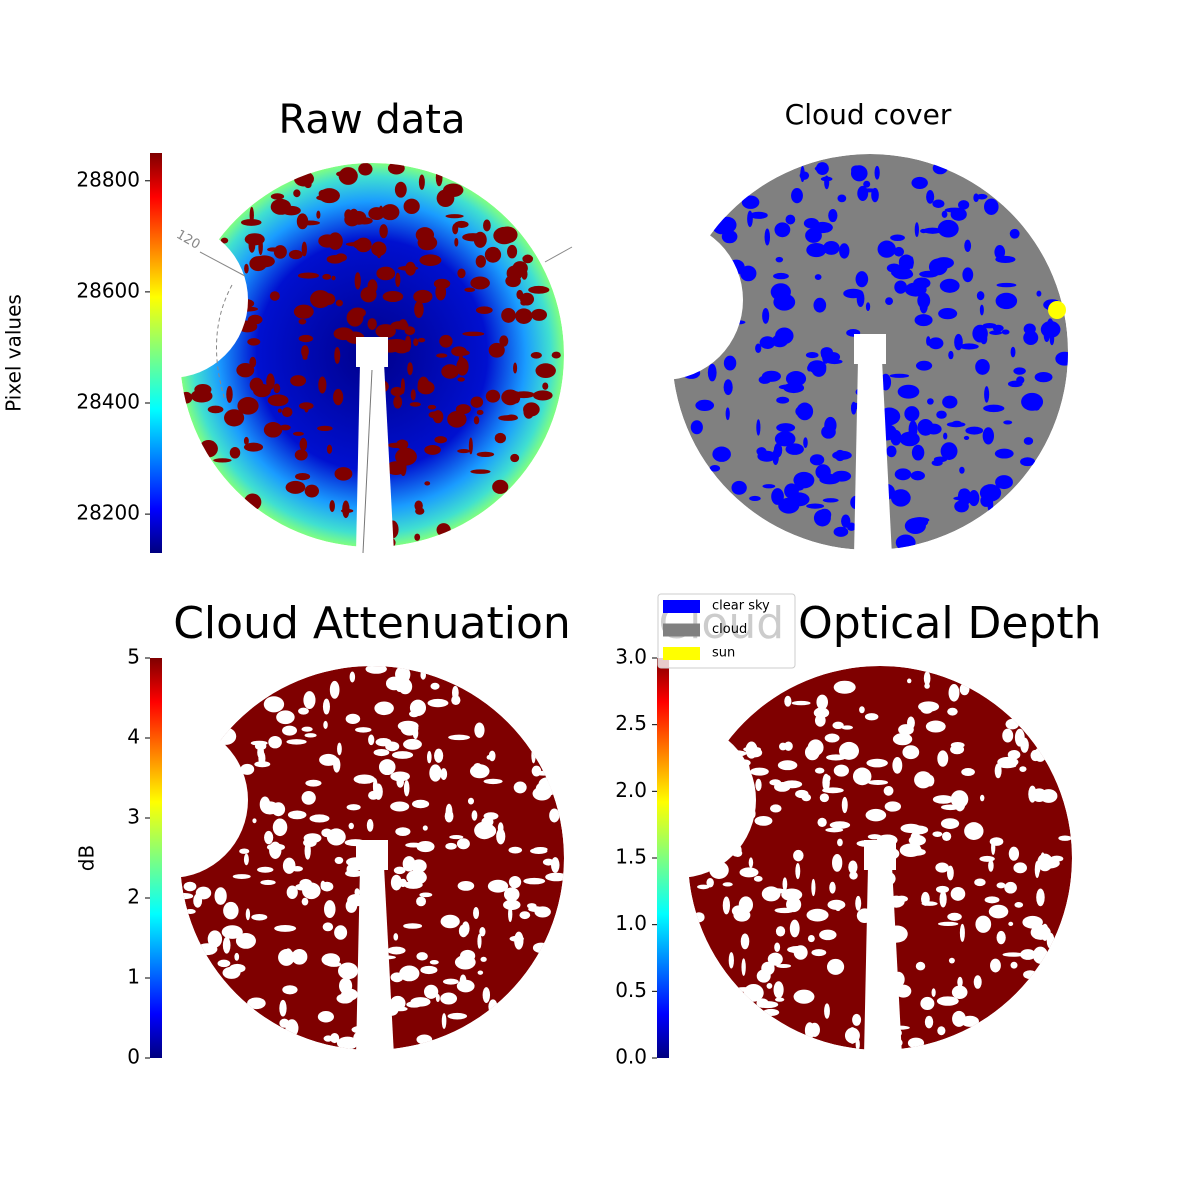 Image resolution: width=1200 pixels, height=1200 pixels. What do you see at coordinates (681, 653) in the screenshot?
I see `legend-swatch` at bounding box center [681, 653].